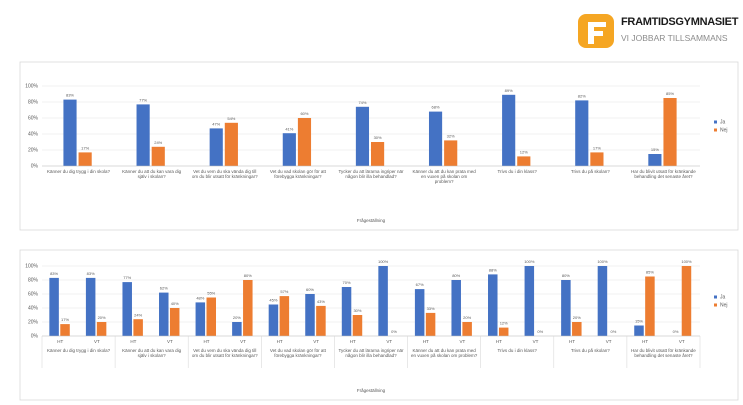 The height and width of the screenshot is (405, 743). I want to click on value-label: 80%, so click(248, 275).